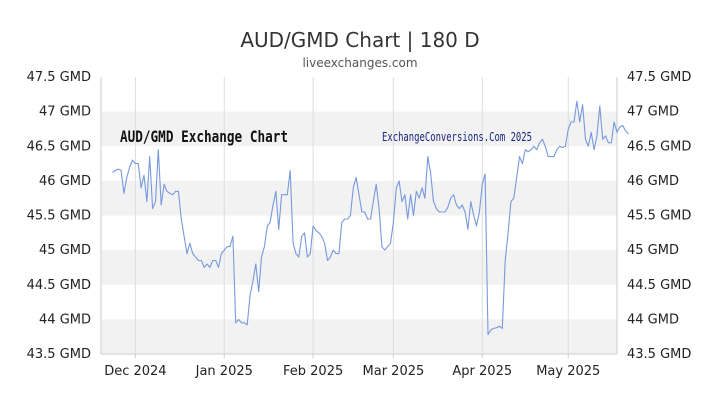 This screenshot has height=410, width=720. What do you see at coordinates (65, 181) in the screenshot?
I see `y-tick-label-left: 46 GMD` at bounding box center [65, 181].